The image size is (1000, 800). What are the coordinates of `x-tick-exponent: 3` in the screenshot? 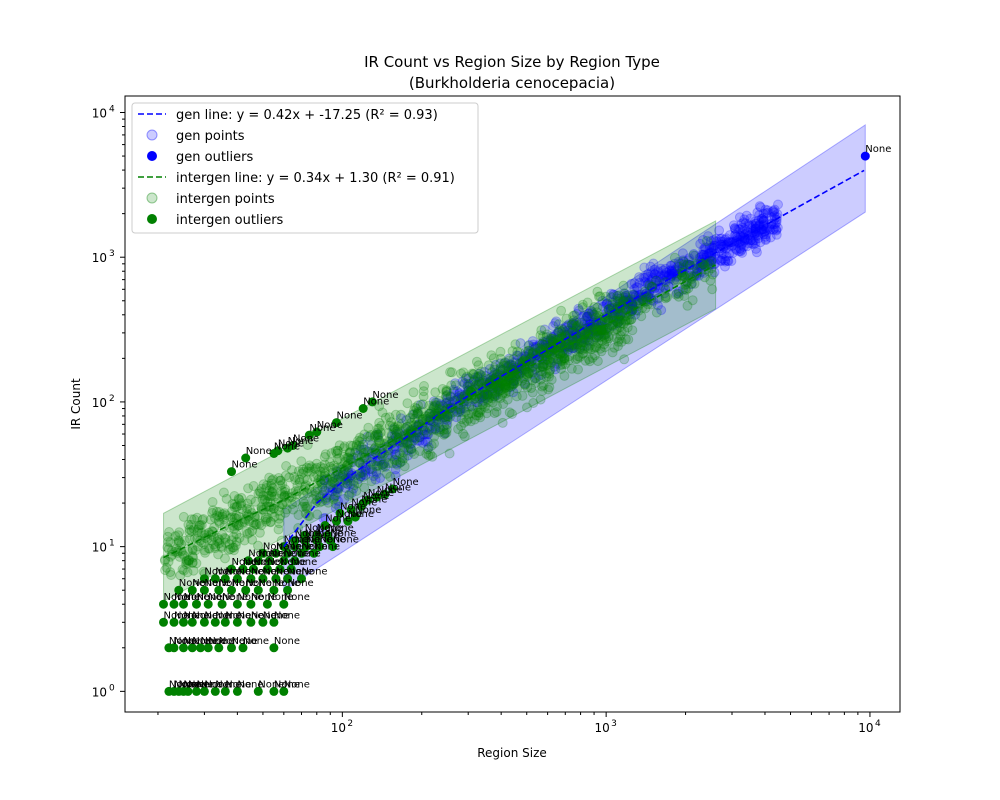 It's located at (614, 724).